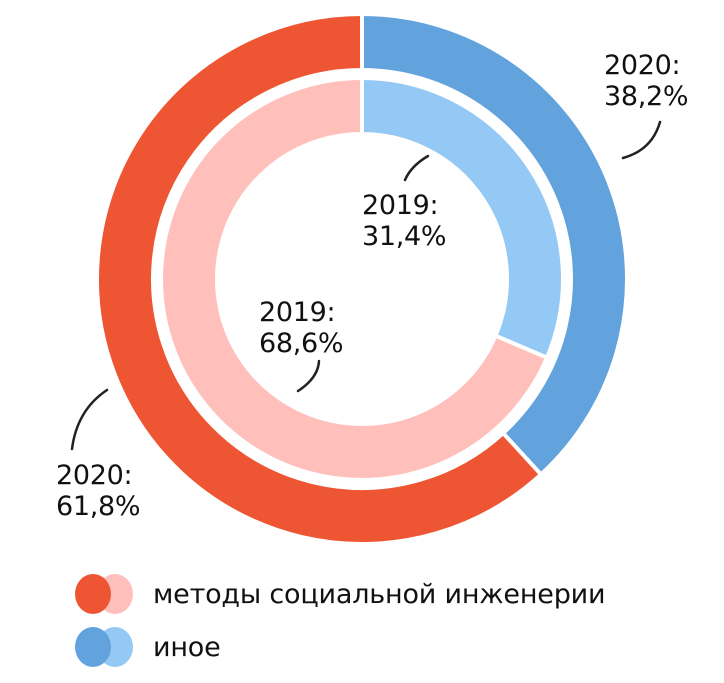 The width and height of the screenshot is (724, 683). Describe the element at coordinates (187, 647) in the screenshot. I see `legend-label: иное` at that location.